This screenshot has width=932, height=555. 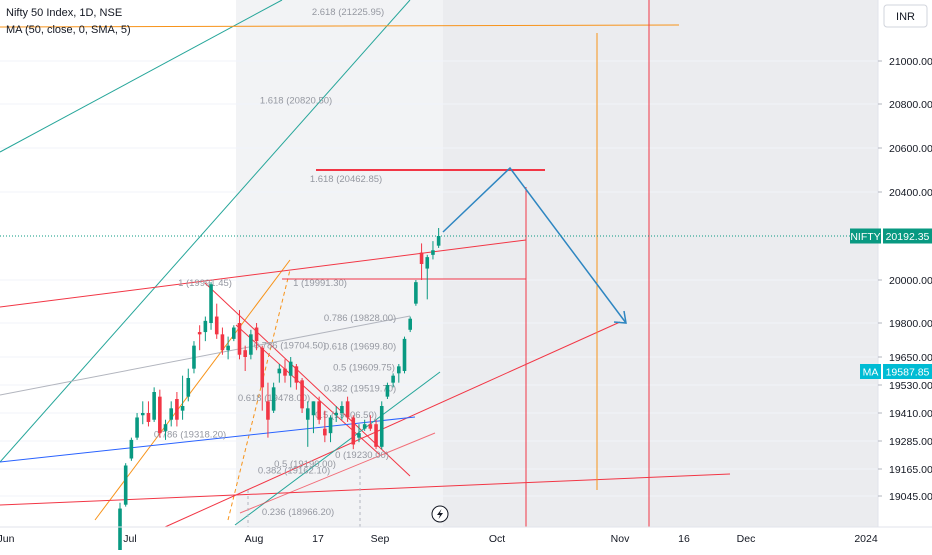 What do you see at coordinates (866, 539) in the screenshot?
I see `x-tick-label: 2024` at bounding box center [866, 539].